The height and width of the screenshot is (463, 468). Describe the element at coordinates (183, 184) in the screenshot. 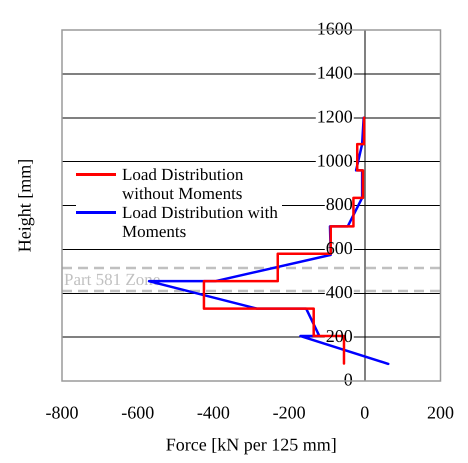

I see `legend-label: Load Distribution without Moments` at that location.